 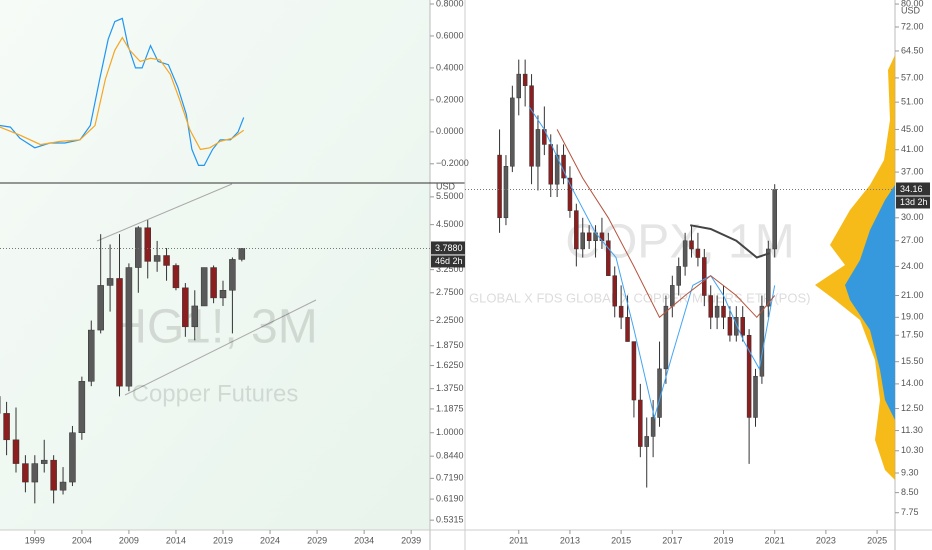 I want to click on y-tick-label: 80.00, so click(x=912, y=4).